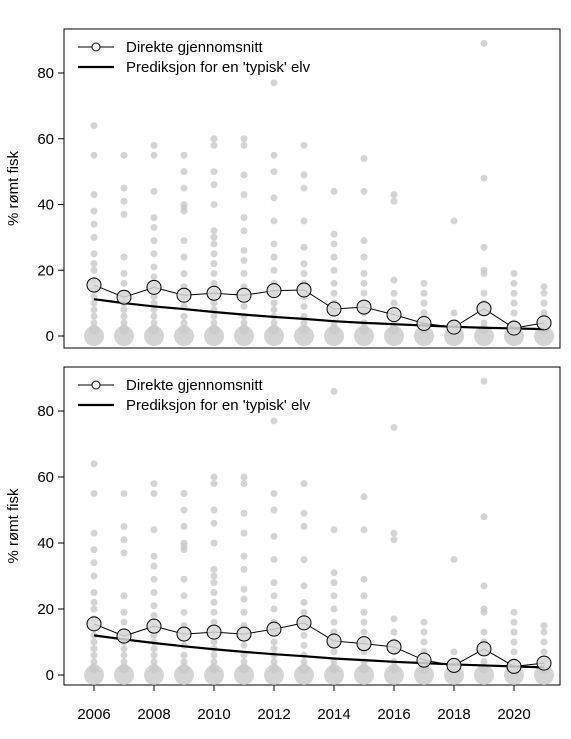 This screenshot has height=739, width=571. I want to click on y-tick-label: 60, so click(45, 139).